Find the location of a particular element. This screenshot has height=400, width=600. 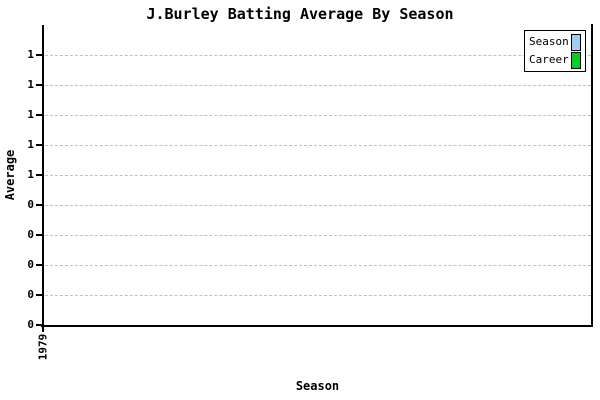

legend-swatch-career-icon is located at coordinates (576, 60).